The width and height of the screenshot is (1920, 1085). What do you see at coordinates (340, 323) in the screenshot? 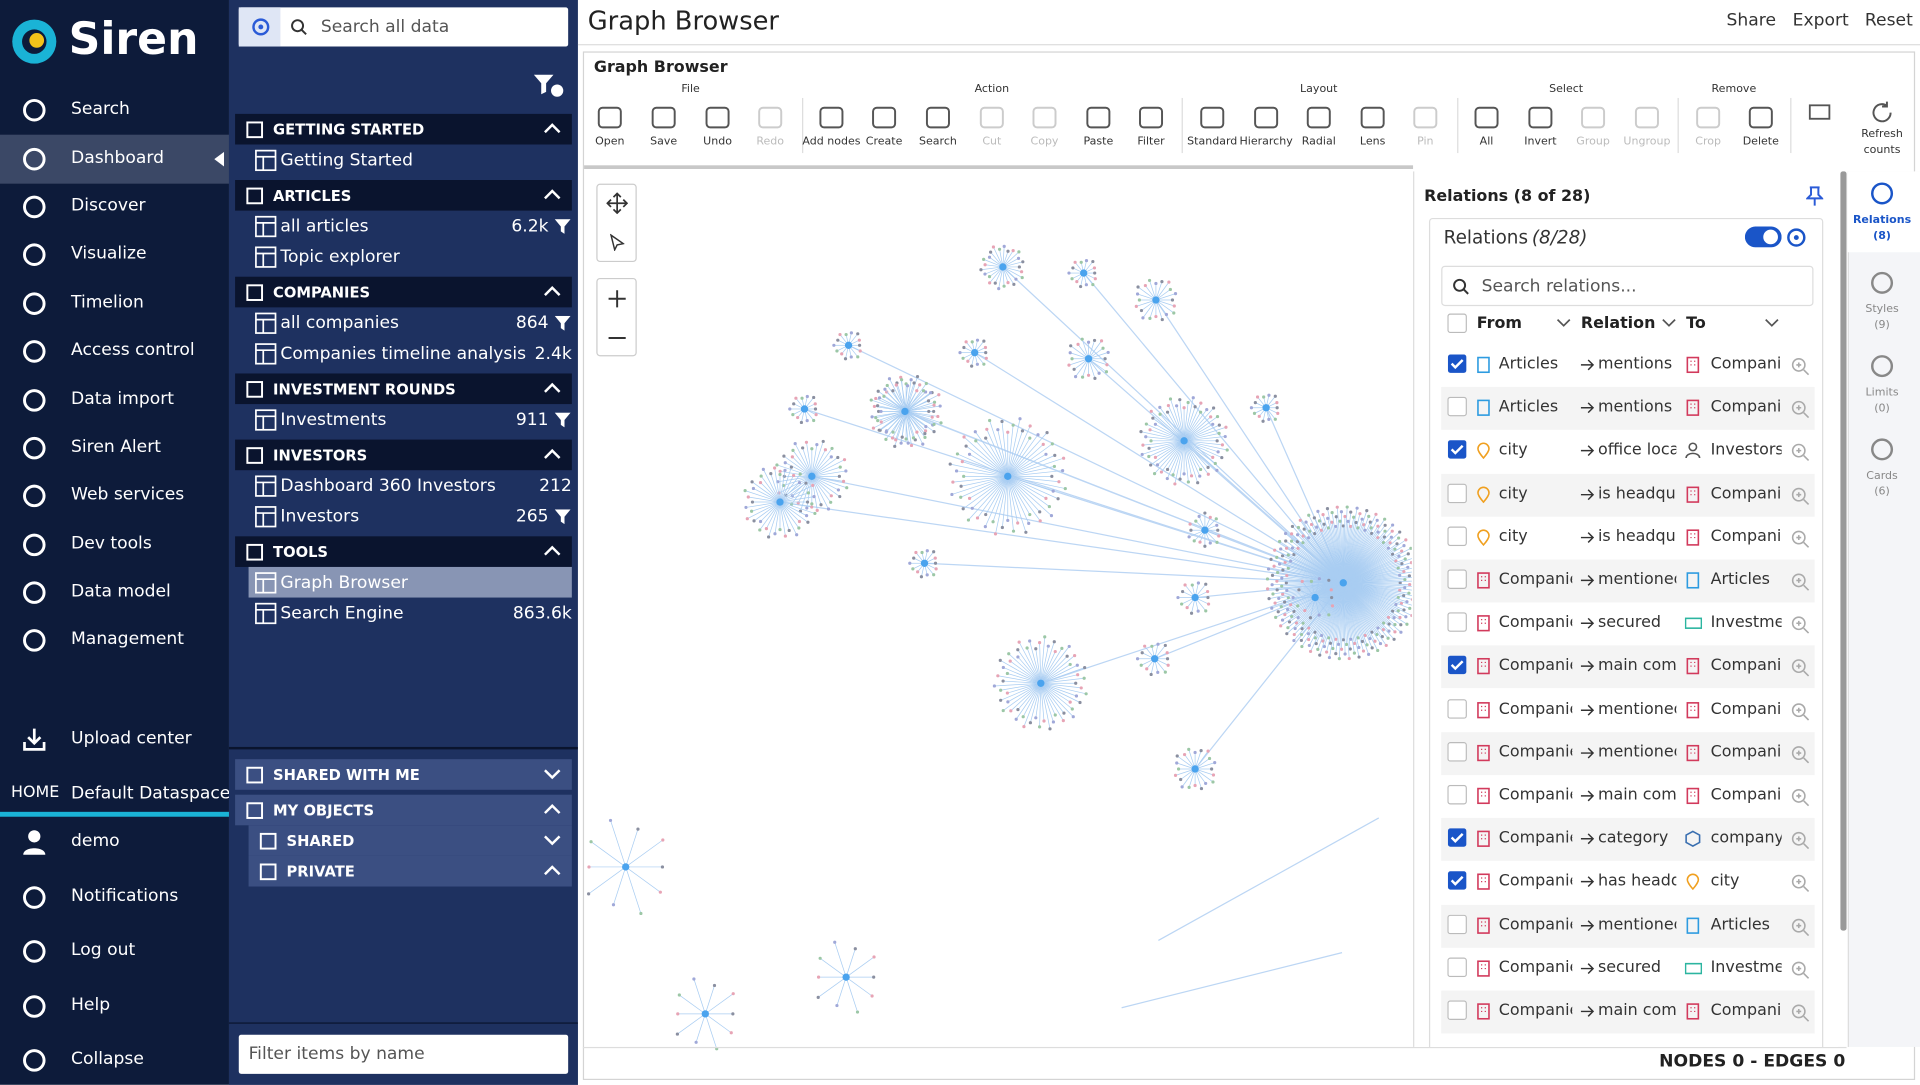
I see `sidebar-item: all companies` at bounding box center [340, 323].